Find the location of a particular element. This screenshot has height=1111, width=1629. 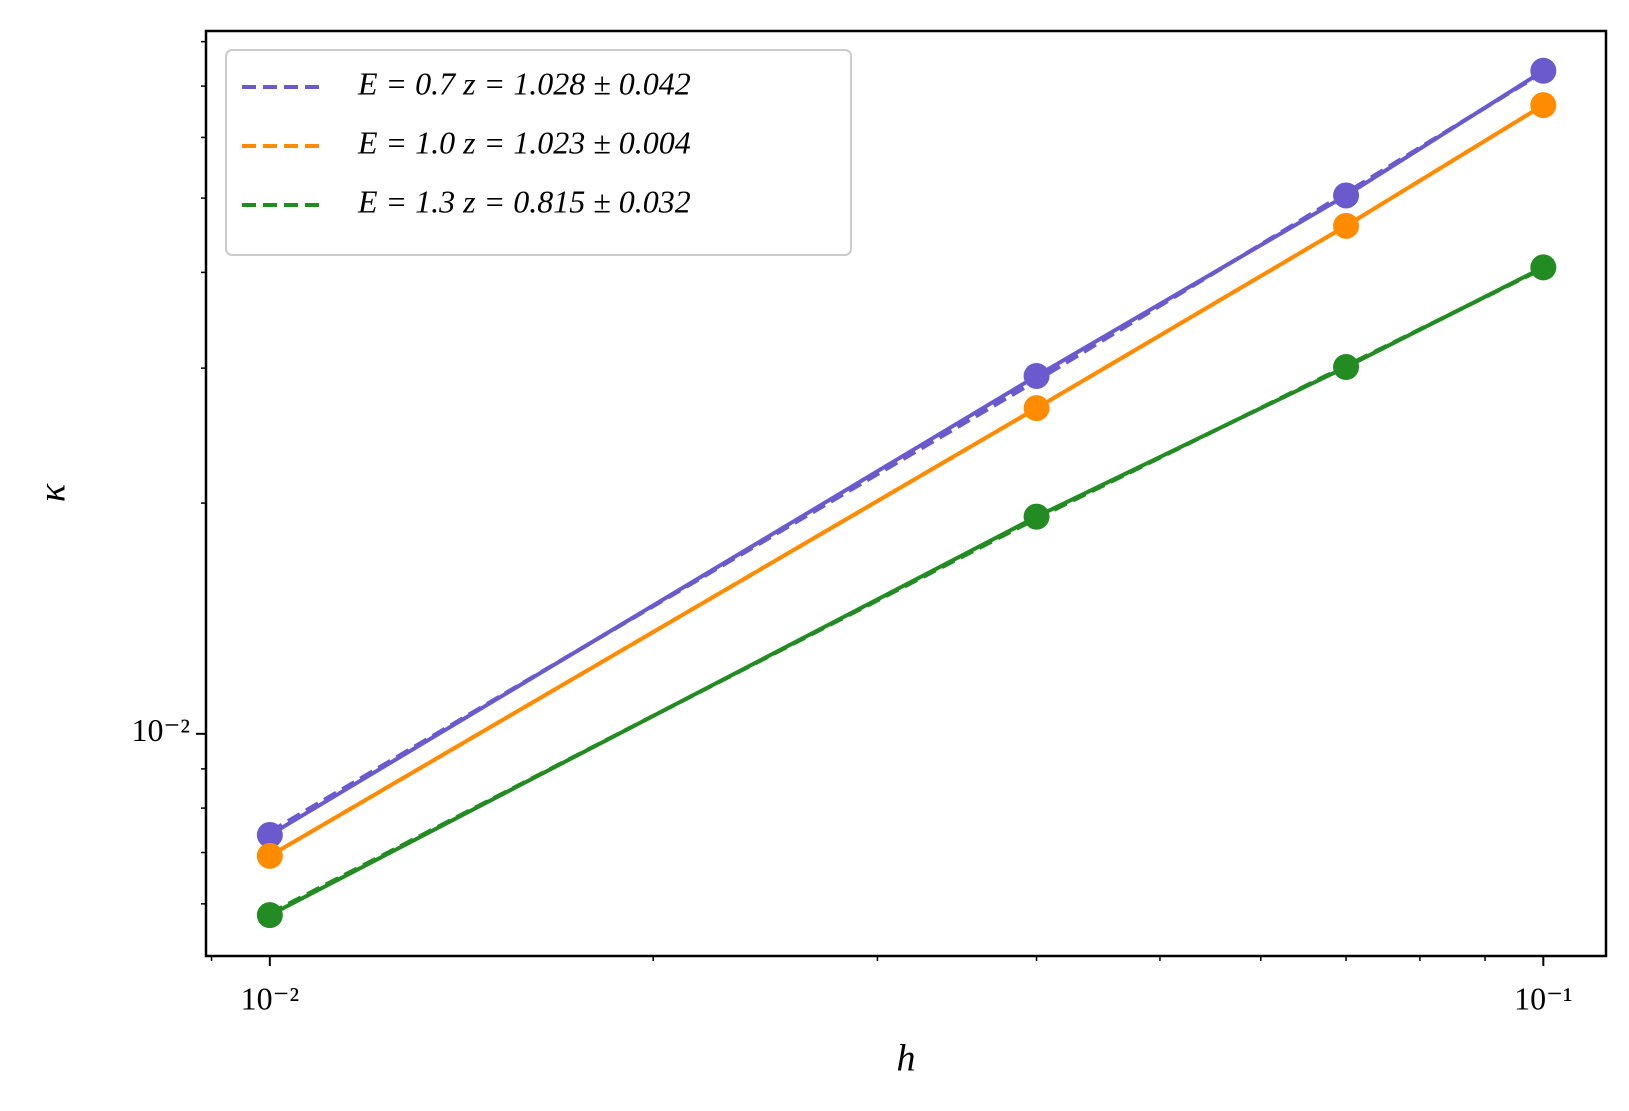

legend-label: E = 0.7 z = 1.028 ± 0.042 is located at coordinates (524, 83).